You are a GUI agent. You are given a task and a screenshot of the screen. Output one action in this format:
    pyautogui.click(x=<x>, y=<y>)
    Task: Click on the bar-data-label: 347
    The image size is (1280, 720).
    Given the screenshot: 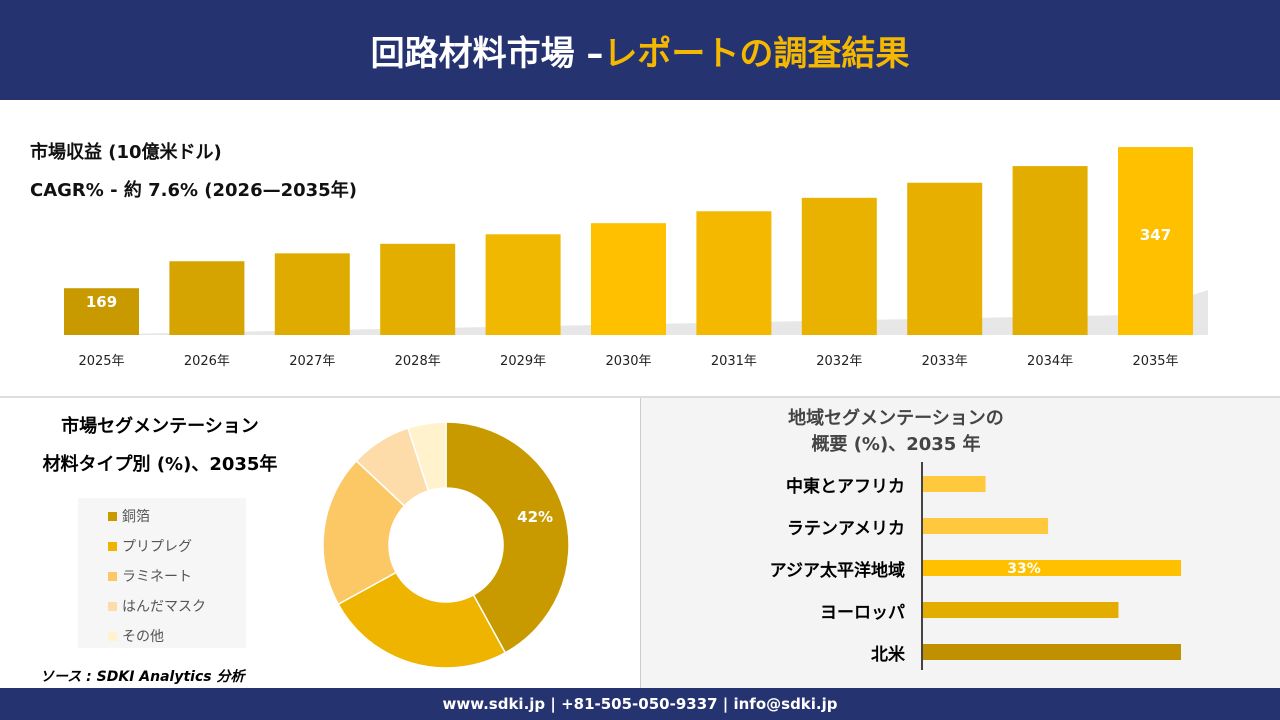 What is the action you would take?
    pyautogui.click(x=1155, y=235)
    